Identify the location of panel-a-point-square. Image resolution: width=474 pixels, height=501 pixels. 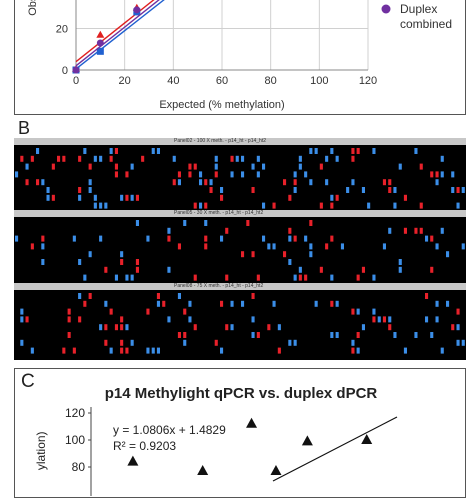
(100, 51).